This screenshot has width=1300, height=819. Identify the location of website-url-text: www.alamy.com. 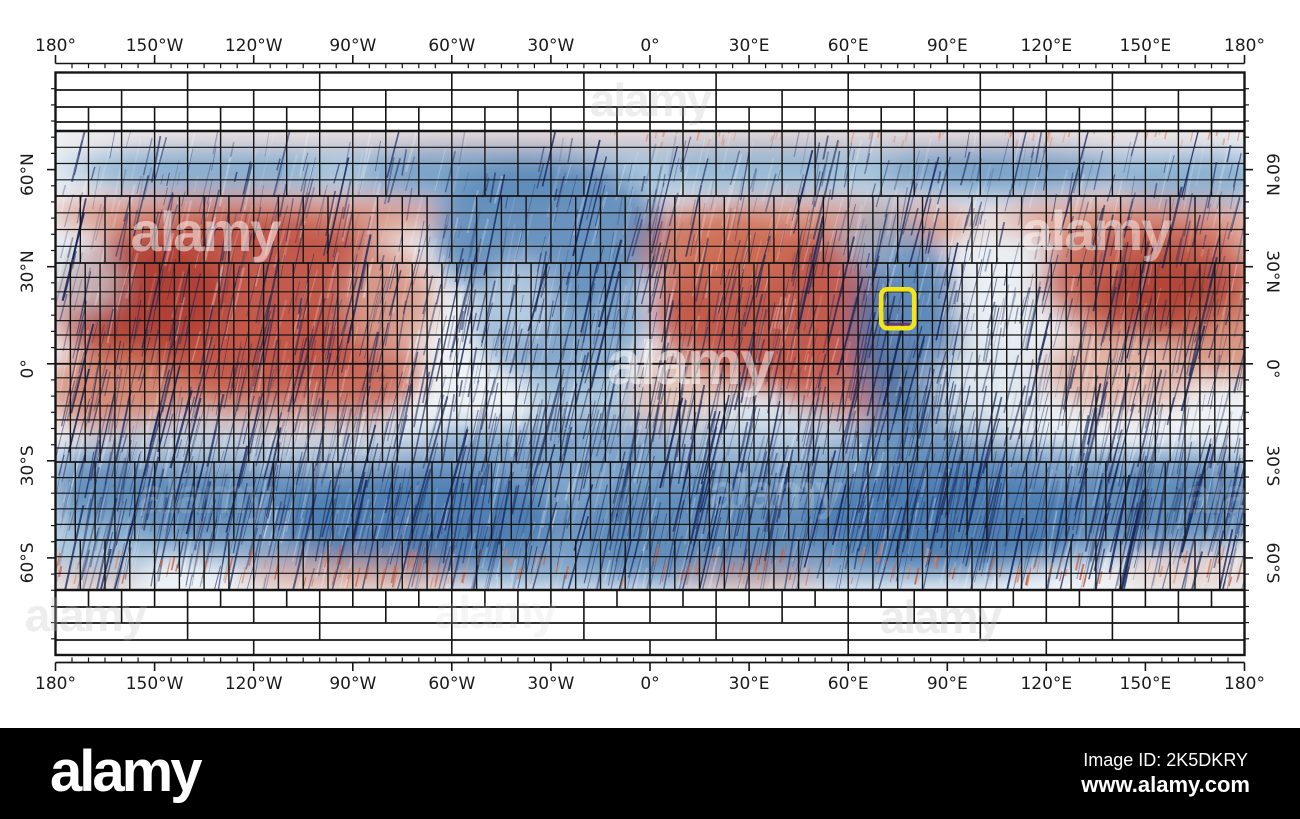
(1165, 784).